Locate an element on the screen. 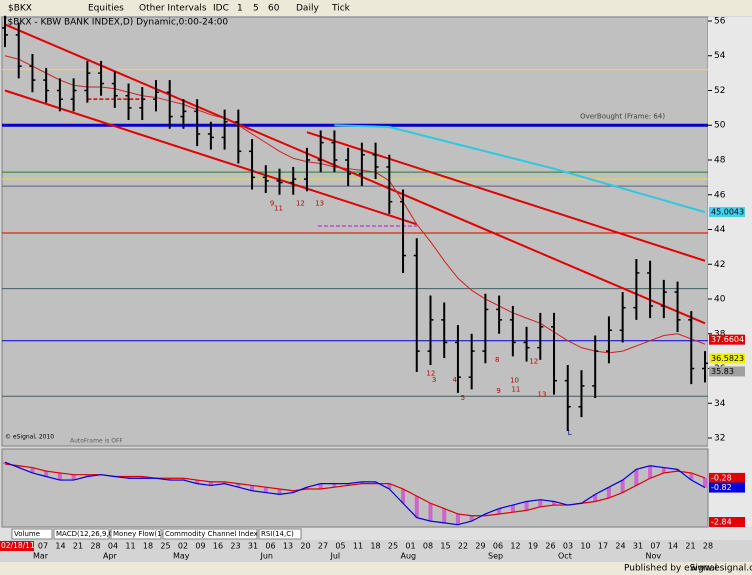 Image resolution: width=752 pixels, height=575 pixels. x-tick-label: 15 is located at coordinates (445, 546).